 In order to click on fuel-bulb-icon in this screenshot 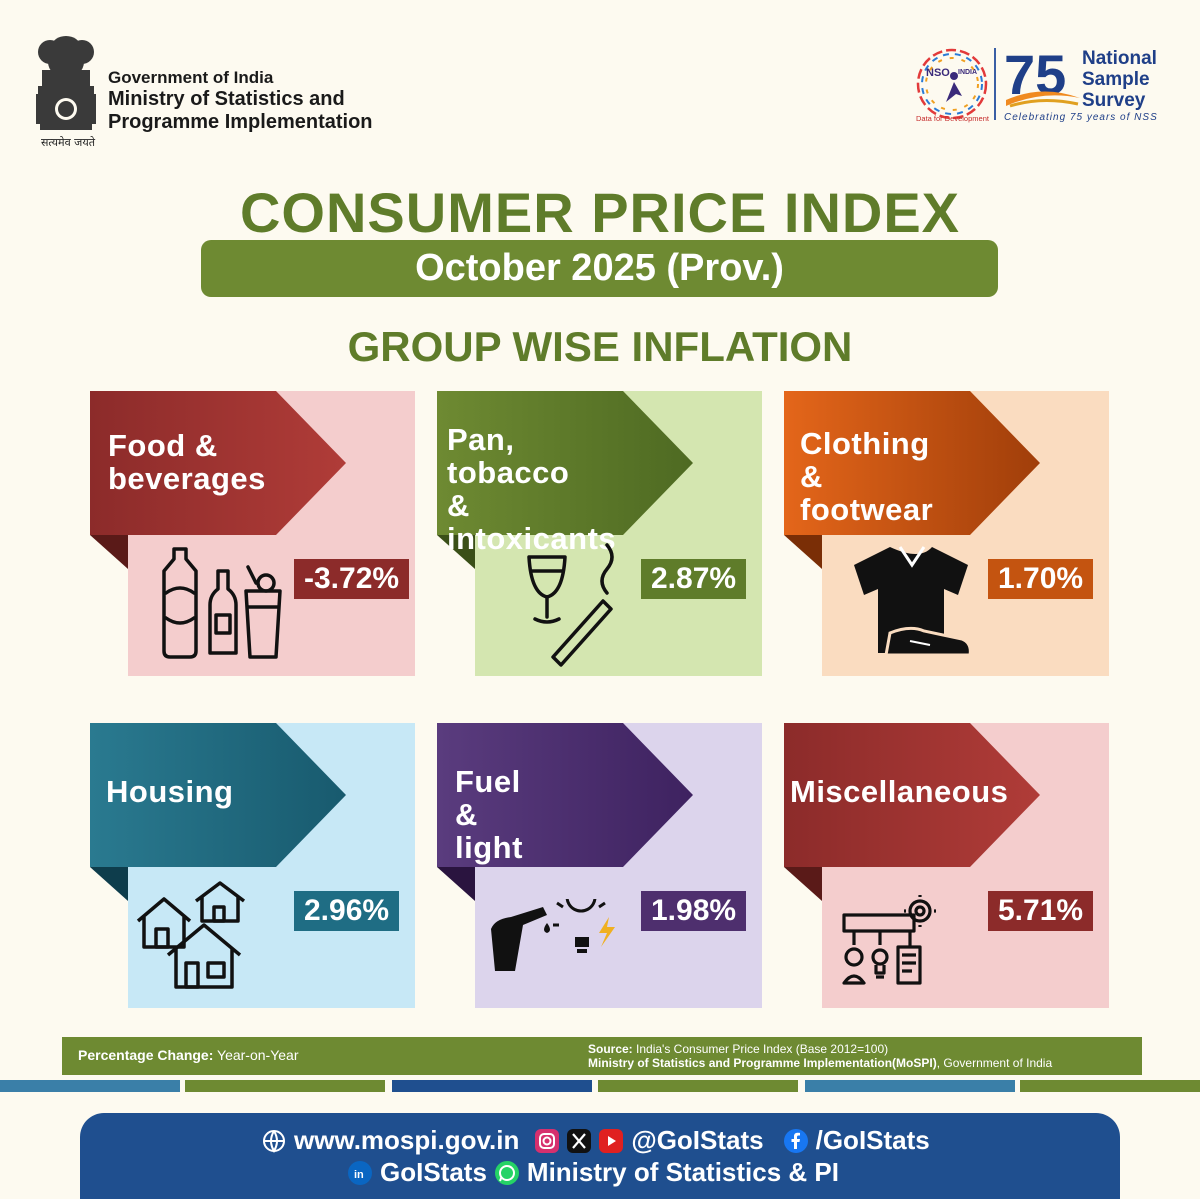, I will do `click(553, 935)`.